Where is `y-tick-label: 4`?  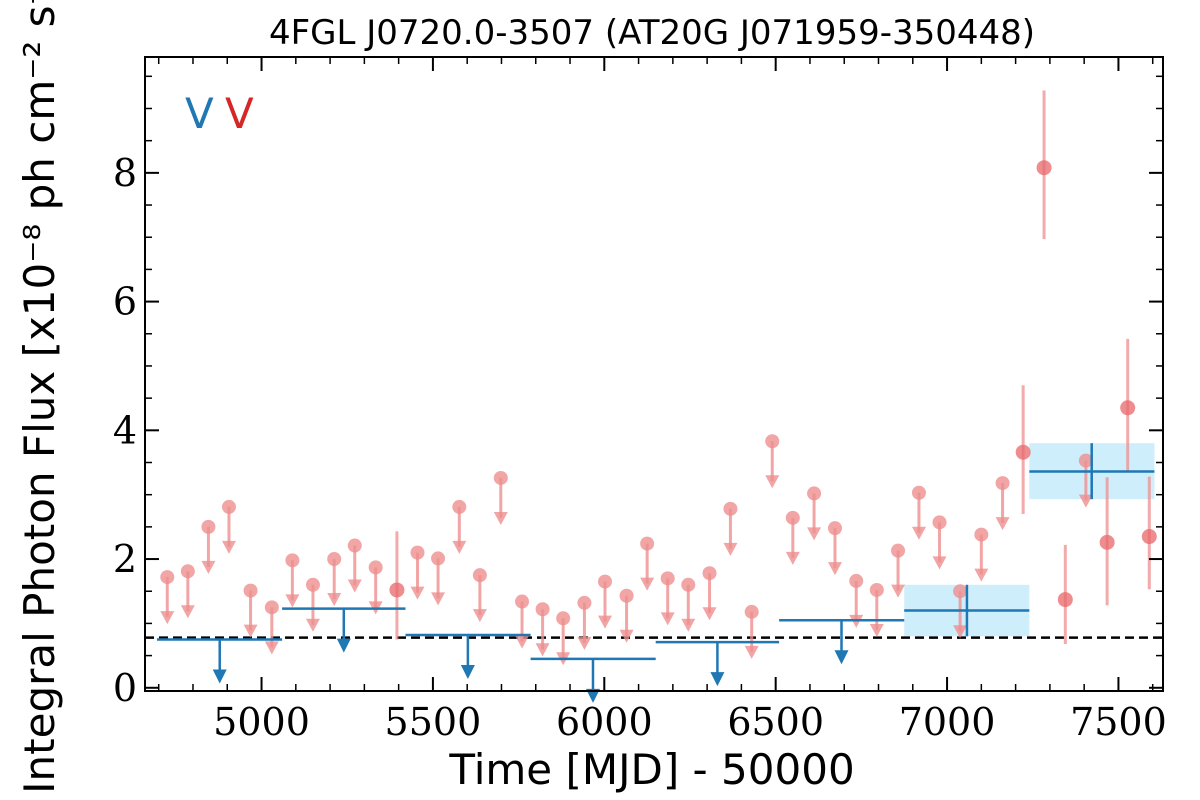 y-tick-label: 4 is located at coordinates (125, 430).